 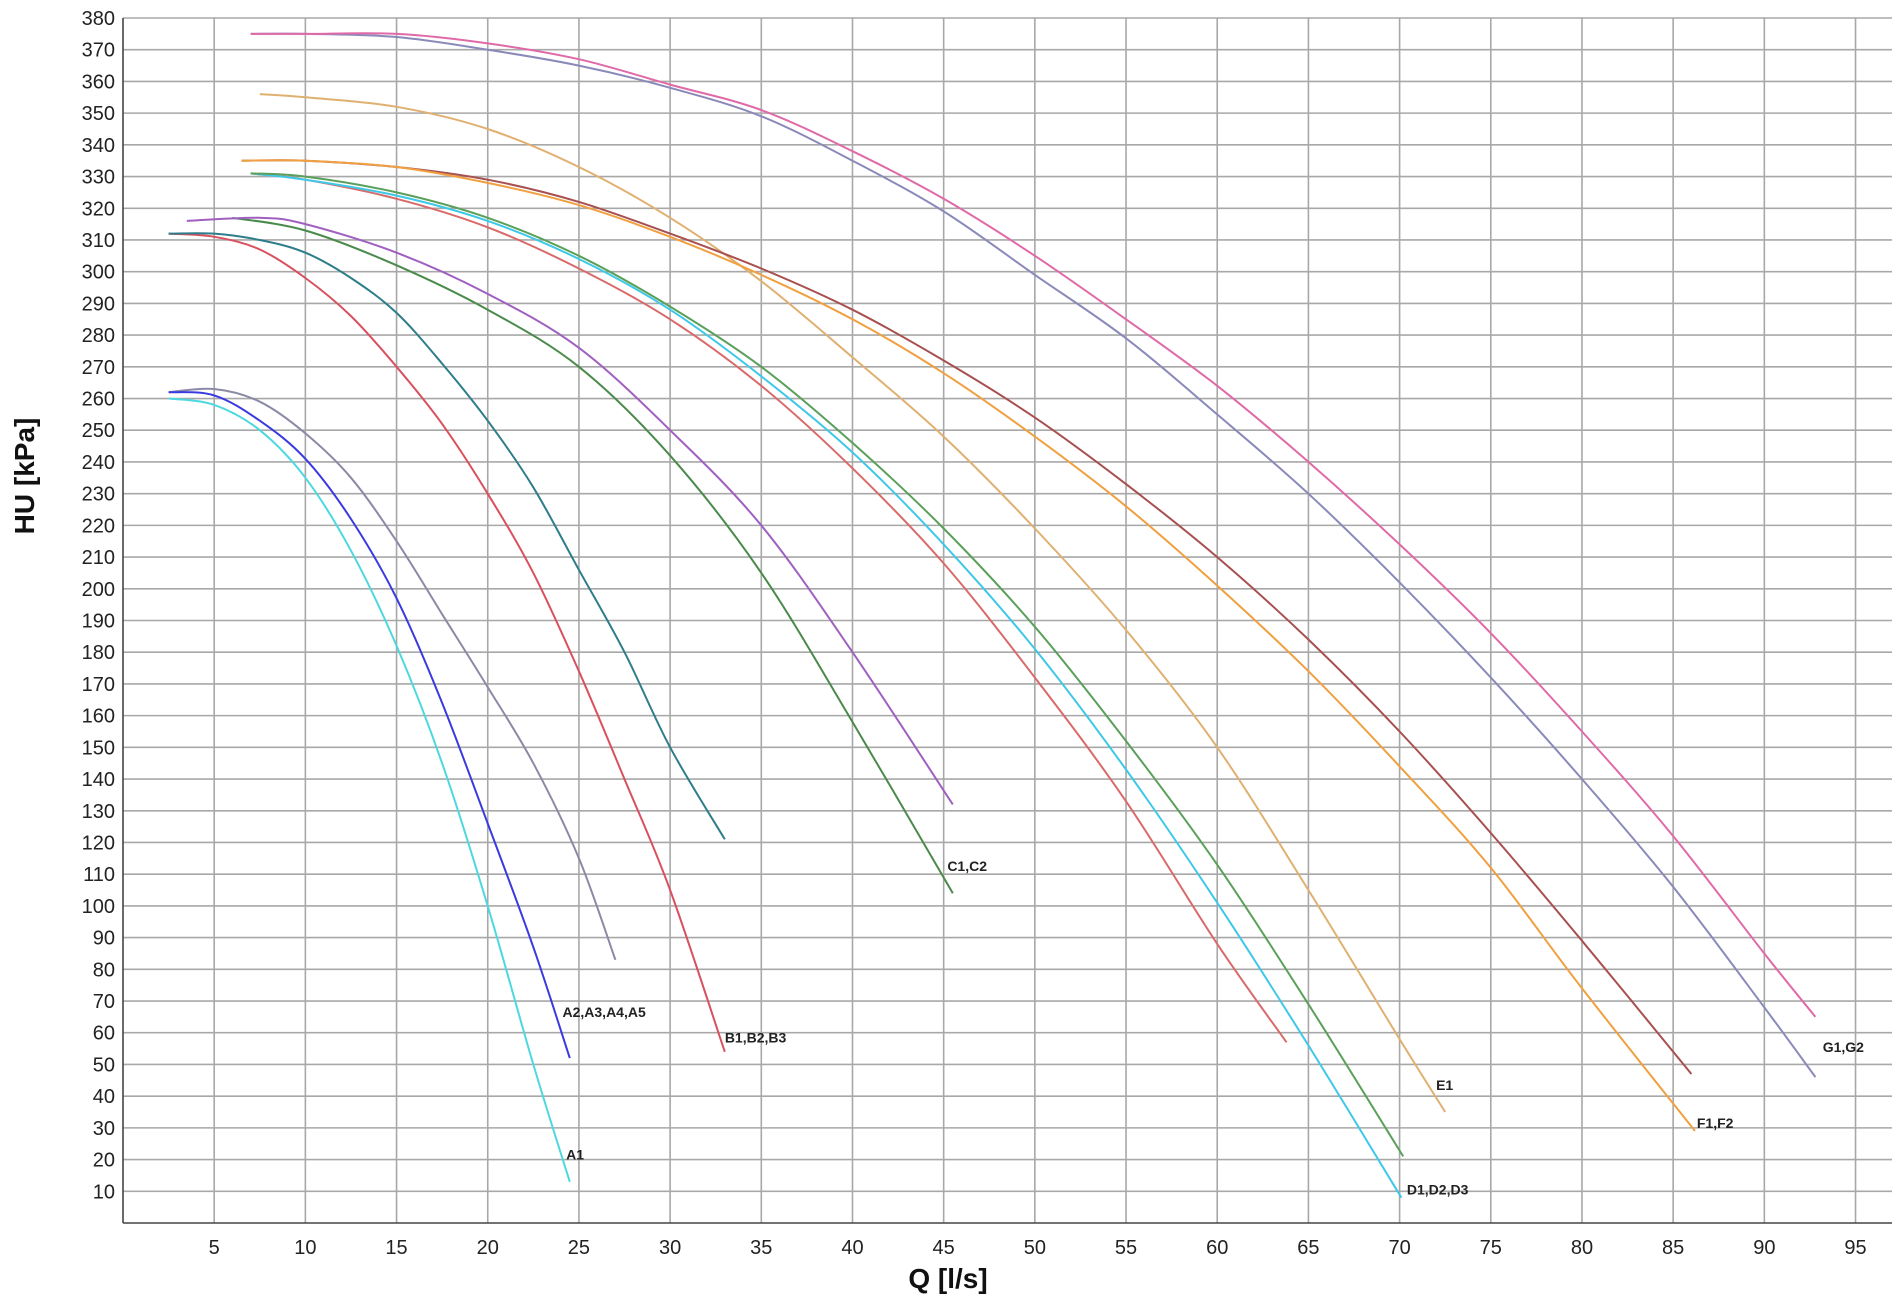 I want to click on y-tick-label: 240, so click(x=98, y=463).